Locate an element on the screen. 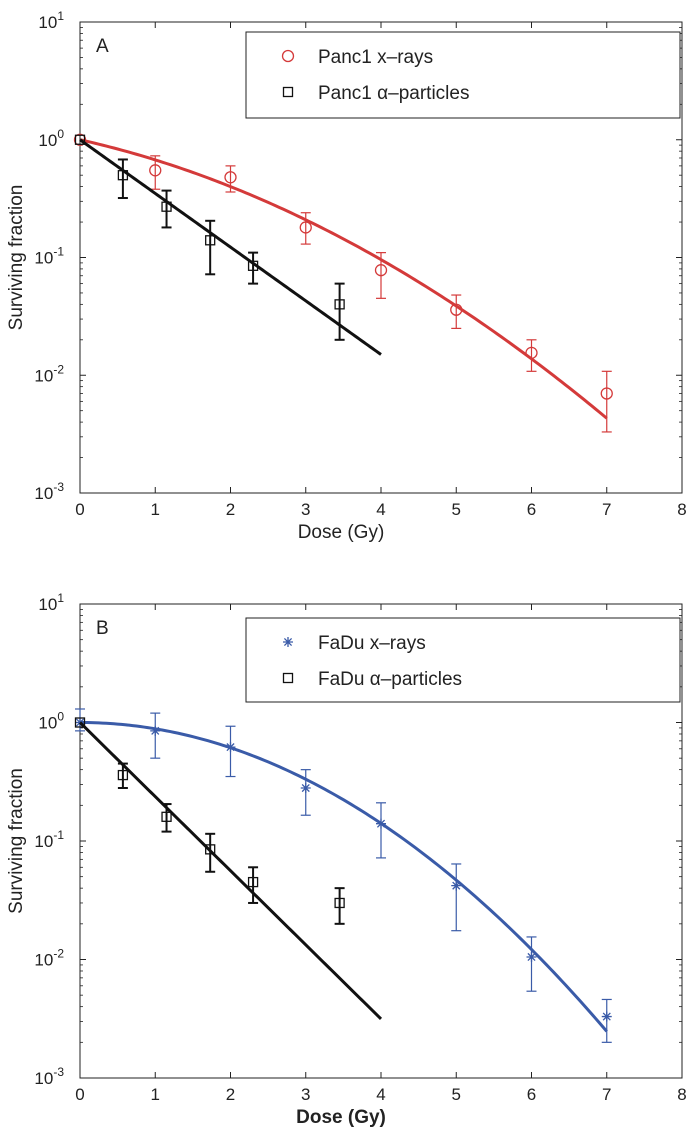  panel-label: B is located at coordinates (102, 628).